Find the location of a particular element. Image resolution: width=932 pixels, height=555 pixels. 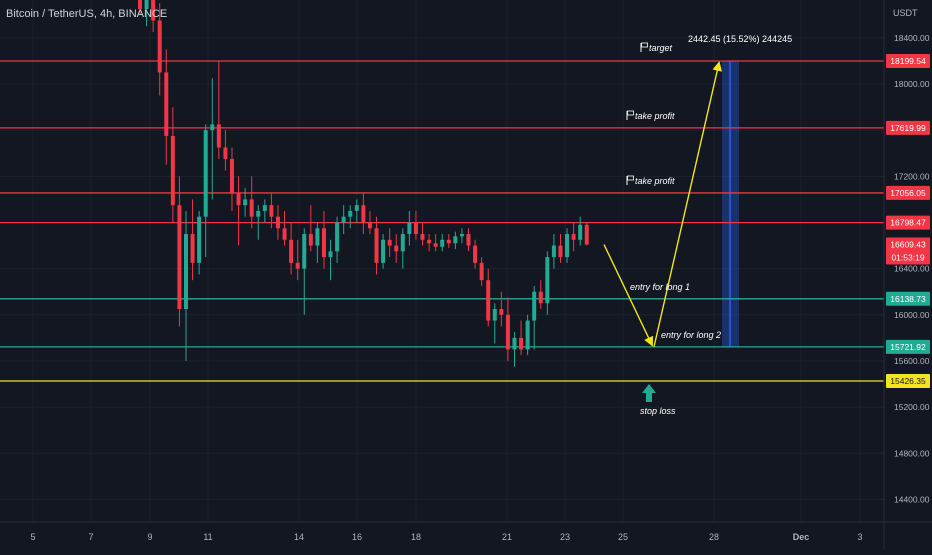

flag-cloth is located at coordinates (644, 45).